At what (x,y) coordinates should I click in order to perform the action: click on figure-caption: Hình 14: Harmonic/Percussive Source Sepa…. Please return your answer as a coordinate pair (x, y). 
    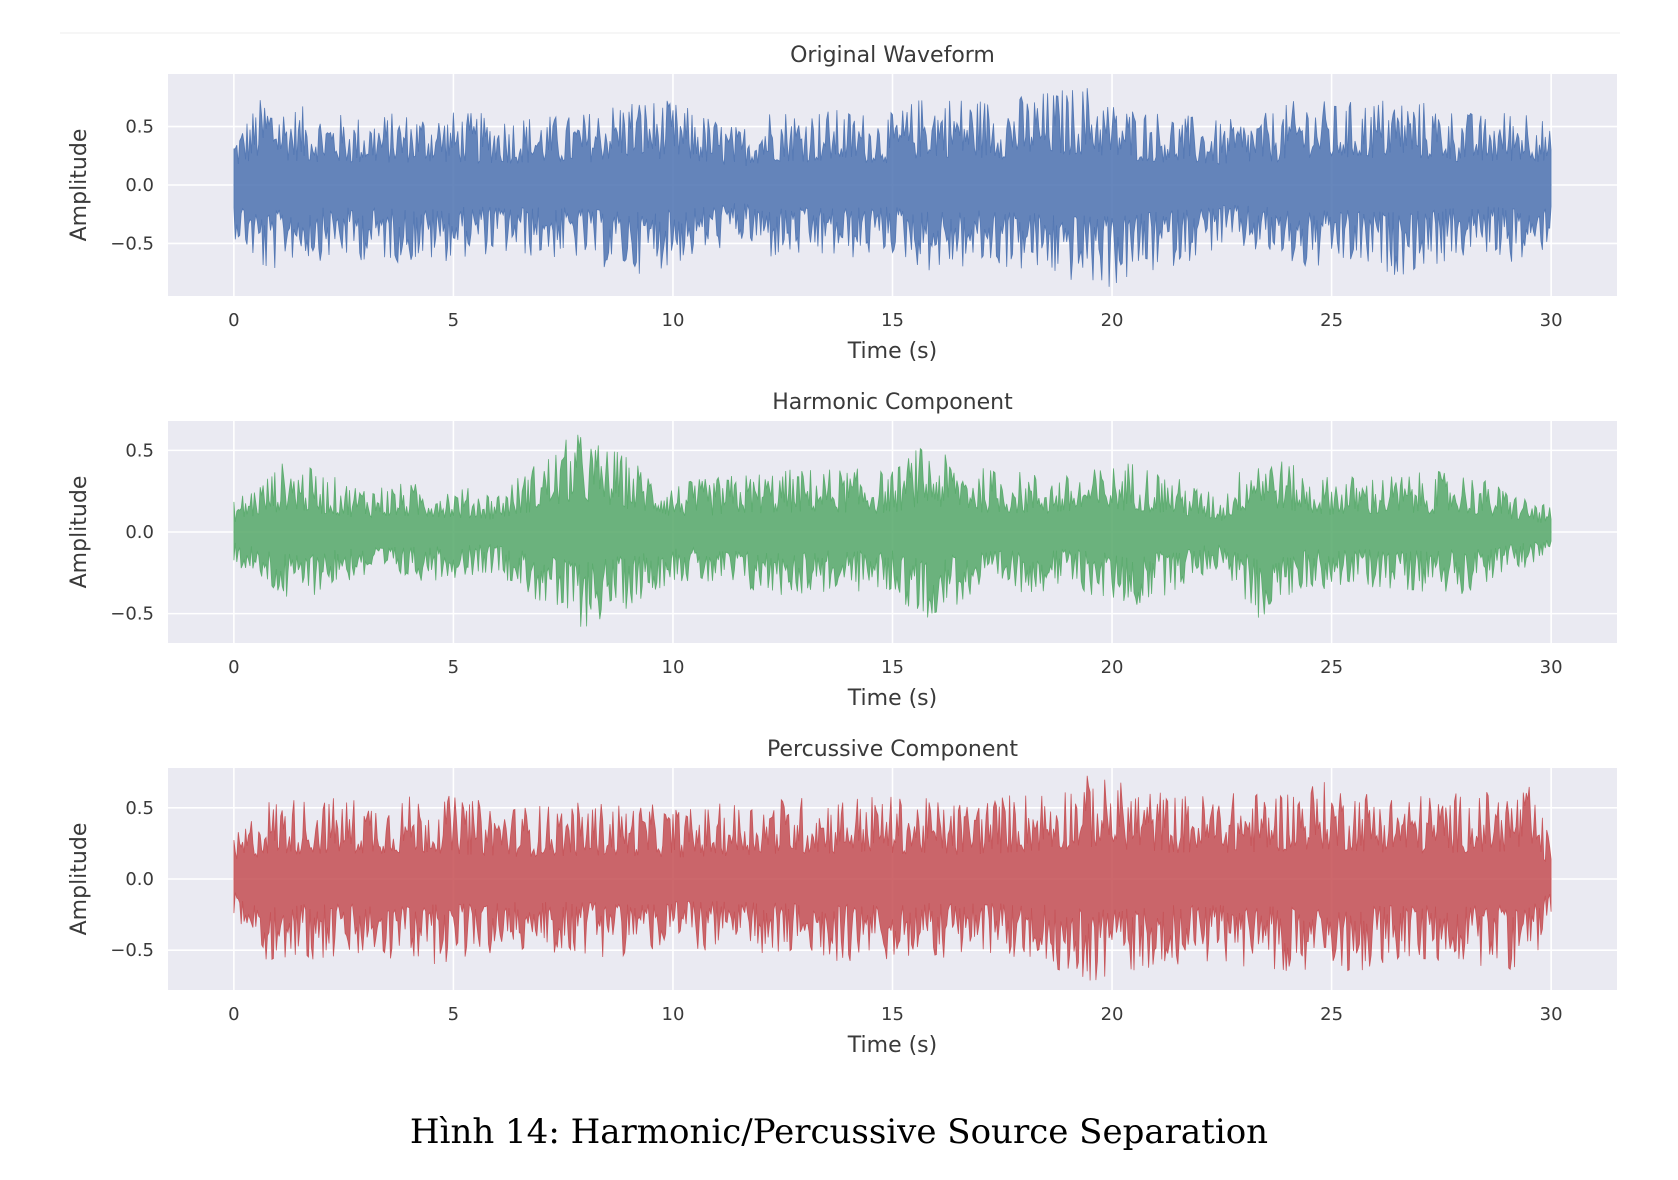
    Looking at the image, I should click on (839, 1132).